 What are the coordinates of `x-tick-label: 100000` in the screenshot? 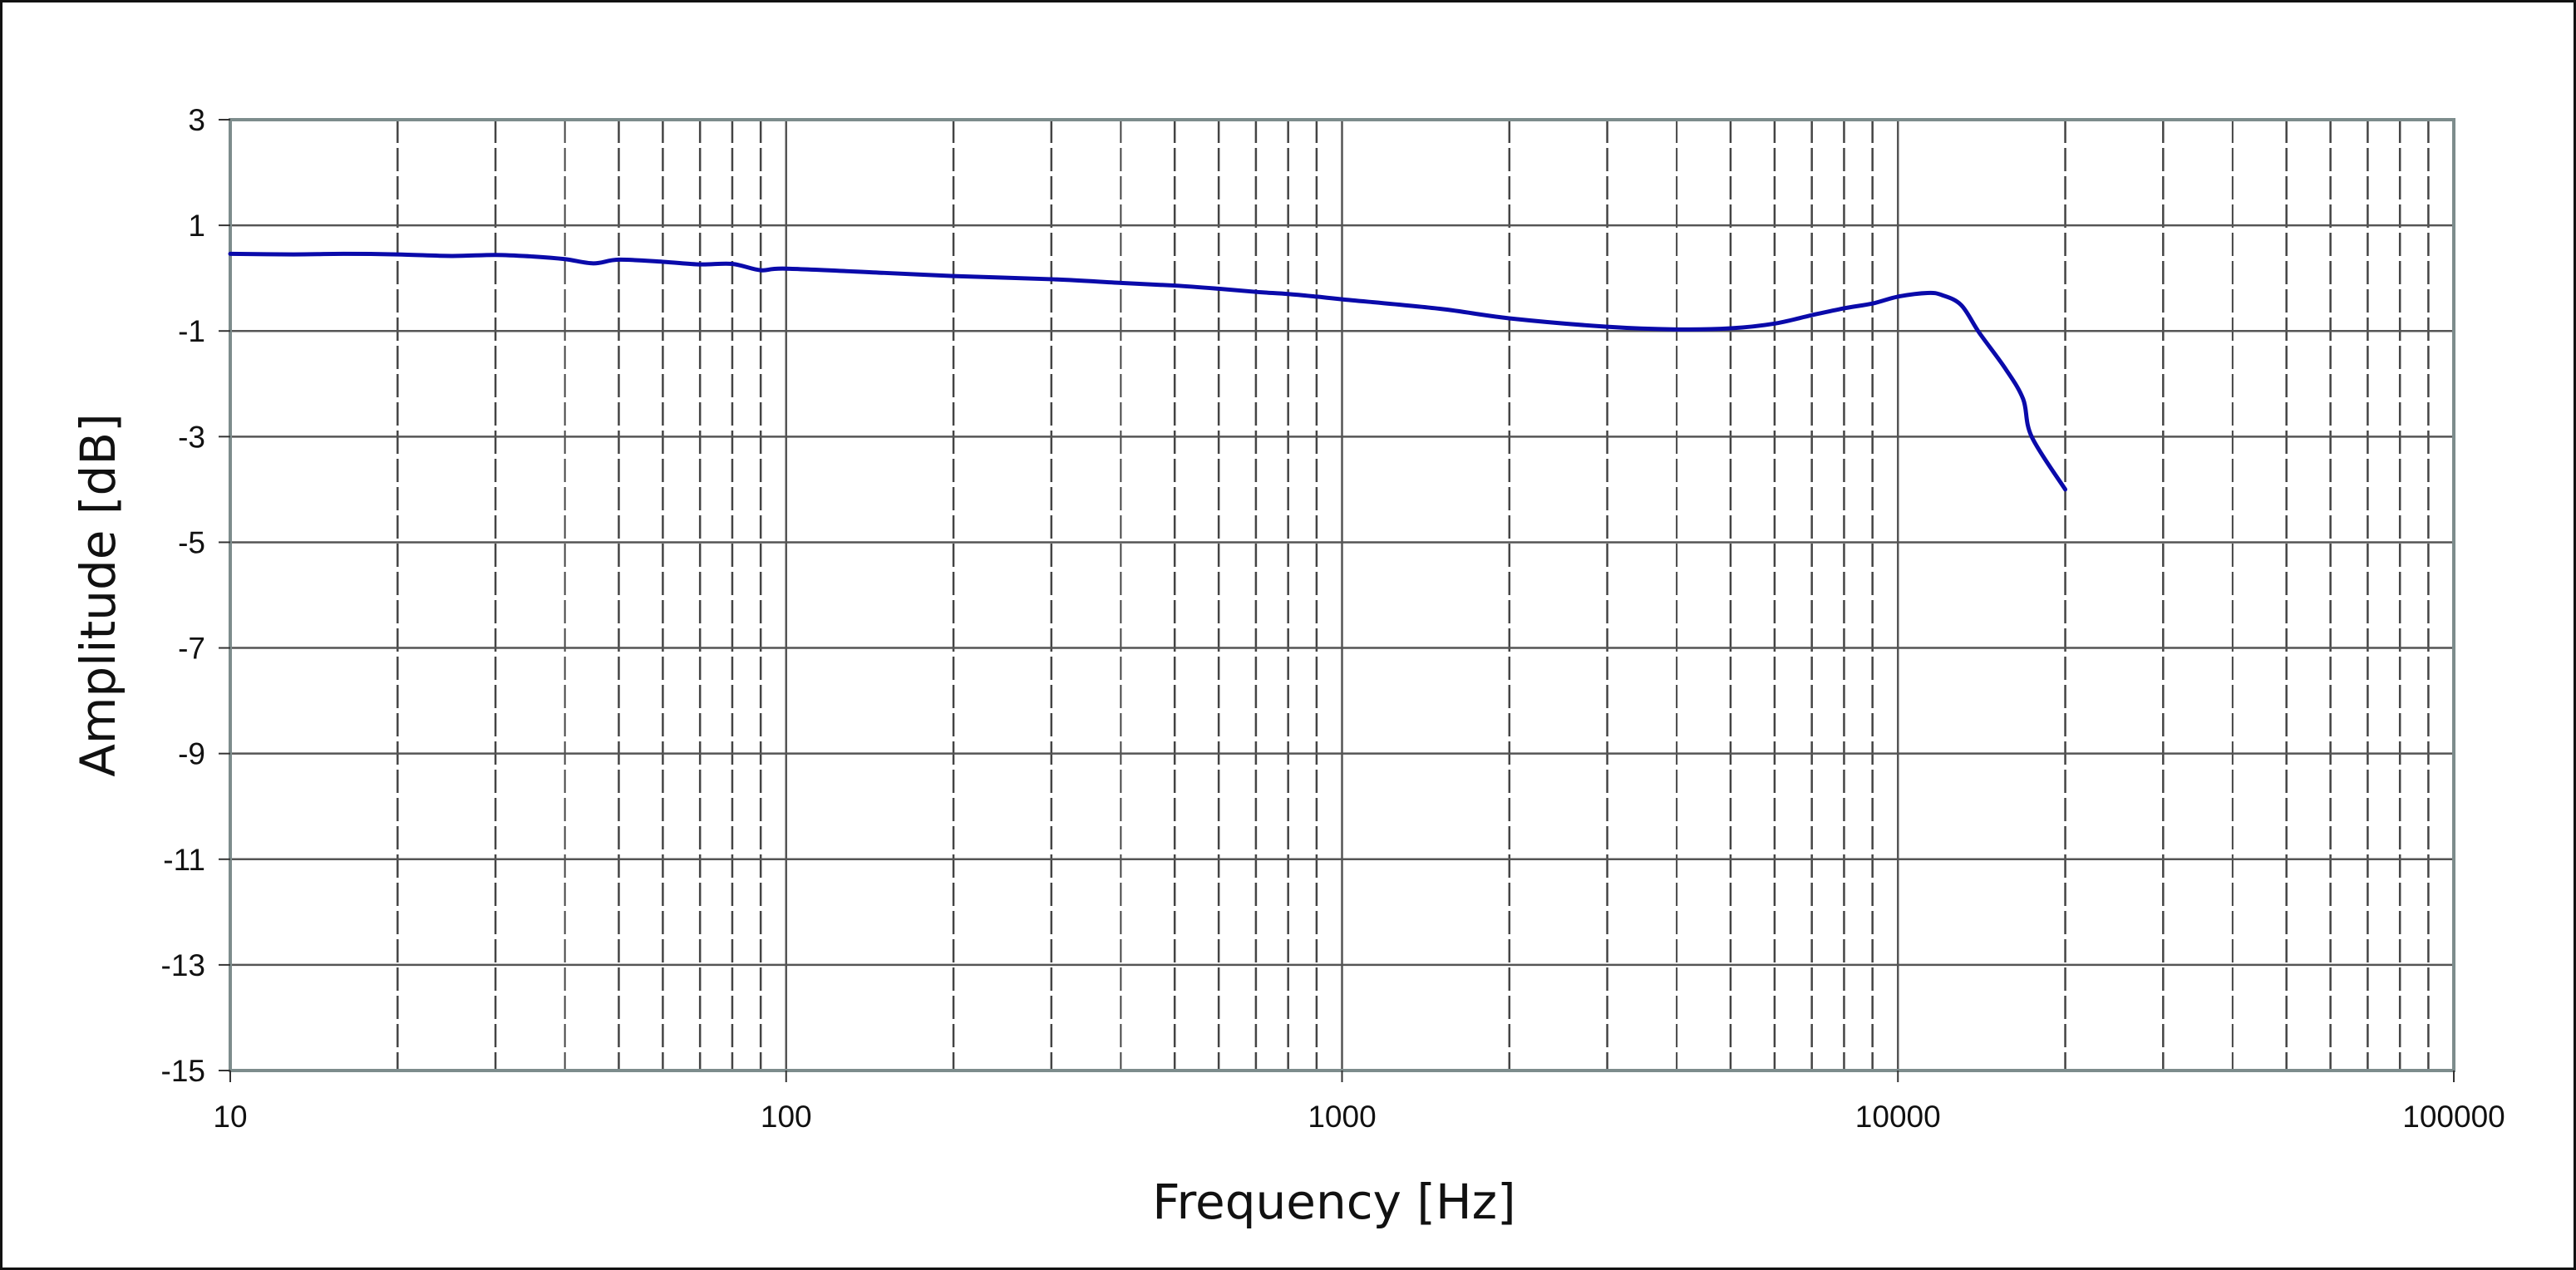 It's located at (2453, 1117).